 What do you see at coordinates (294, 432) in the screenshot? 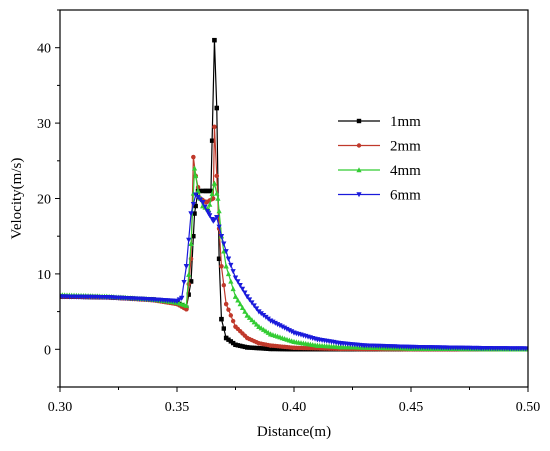
I see `x-axis-title: Distance(m)` at bounding box center [294, 432].